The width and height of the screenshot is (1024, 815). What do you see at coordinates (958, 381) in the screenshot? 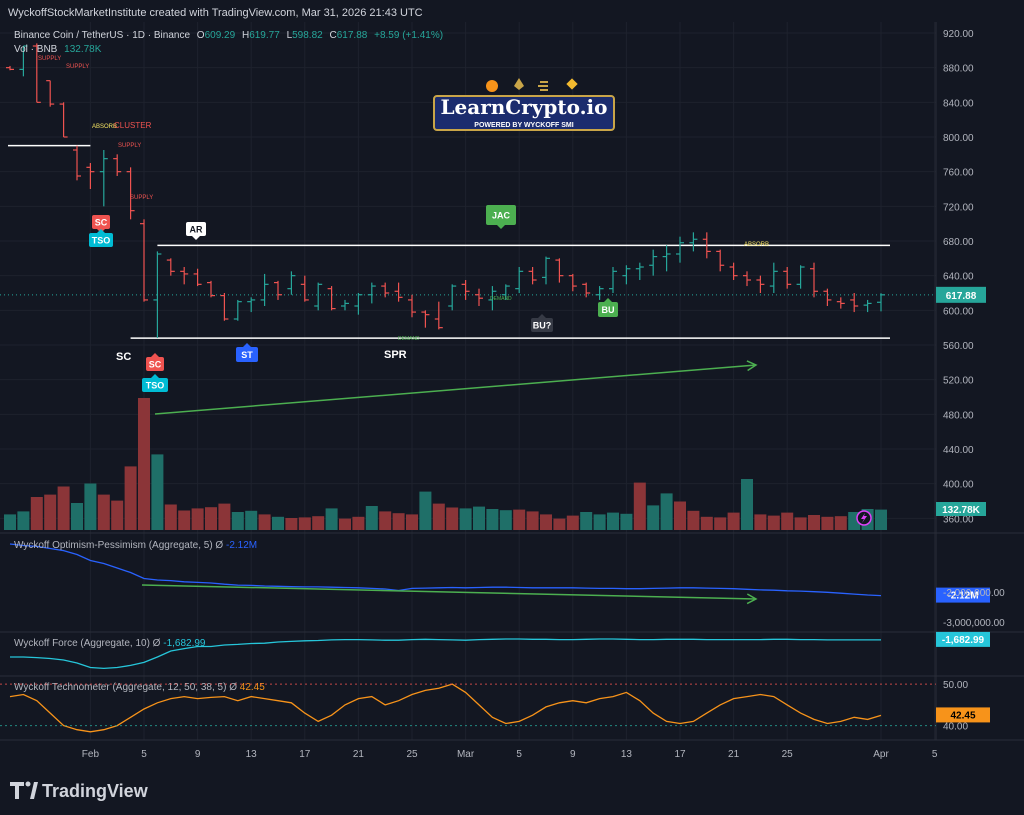
I see `price-tick-label: 520.00` at bounding box center [958, 381].